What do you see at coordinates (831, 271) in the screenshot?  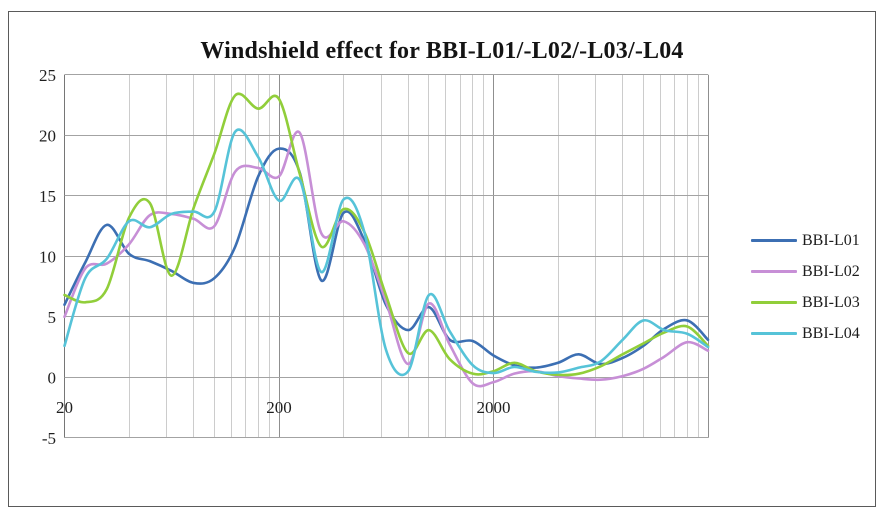 I see `legend-label: BBI-L02` at bounding box center [831, 271].